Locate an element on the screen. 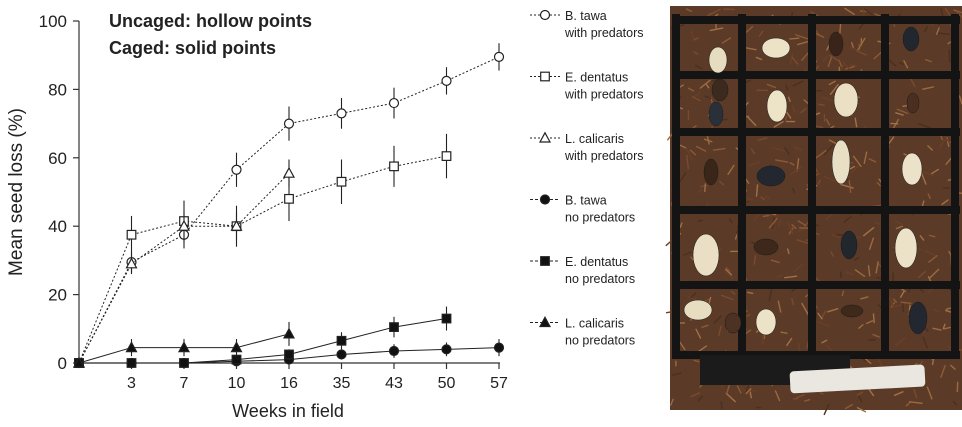 This screenshot has height=427, width=962. series-l-calicaris-with-predators is located at coordinates (184, 263).